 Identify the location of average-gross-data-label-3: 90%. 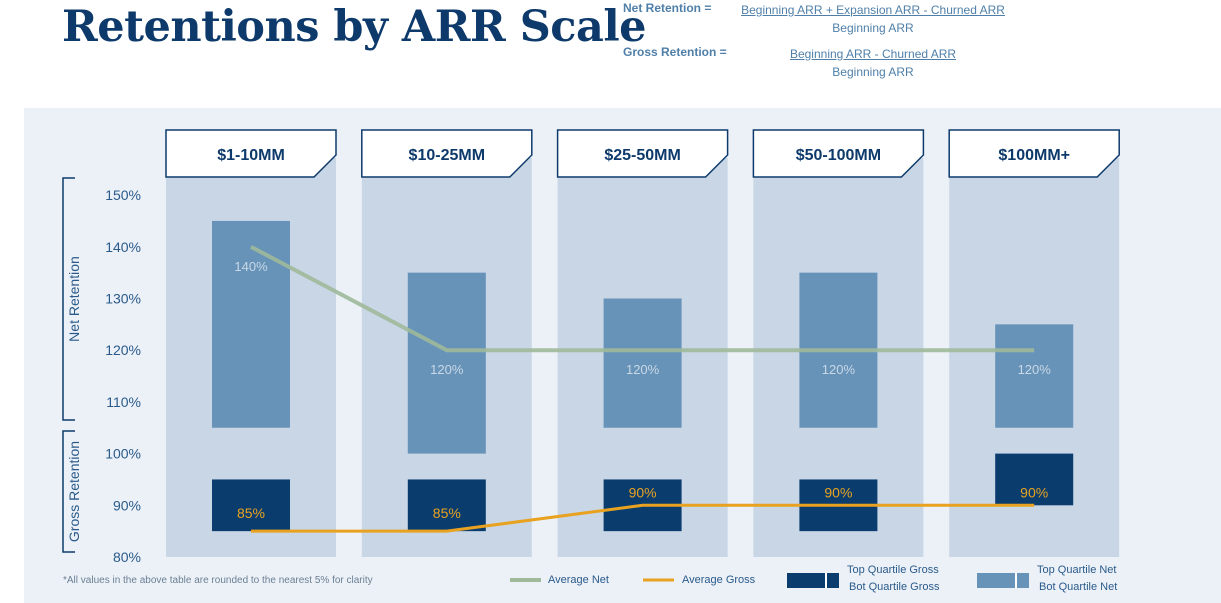
(643, 492).